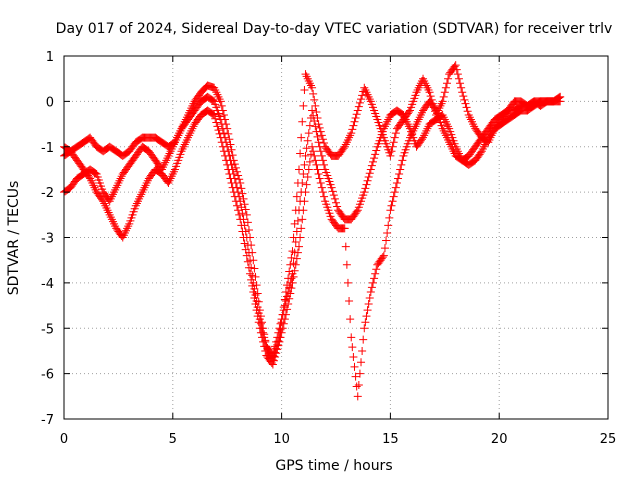 Image resolution: width=640 pixels, height=480 pixels. Describe the element at coordinates (47, 375) in the screenshot. I see `y-tick-label: -6` at that location.